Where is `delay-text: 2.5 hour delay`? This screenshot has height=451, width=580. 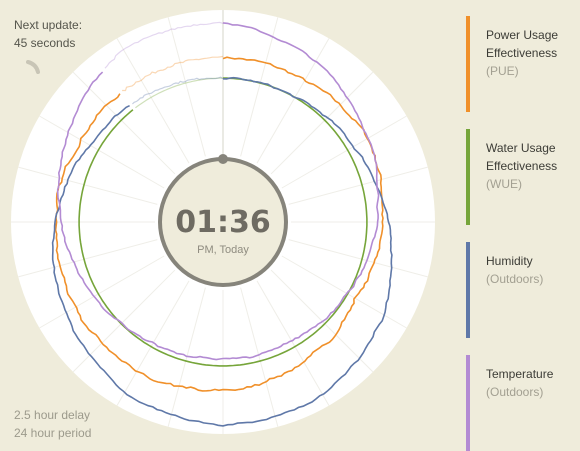 delay-text: 2.5 hour delay is located at coordinates (52, 415).